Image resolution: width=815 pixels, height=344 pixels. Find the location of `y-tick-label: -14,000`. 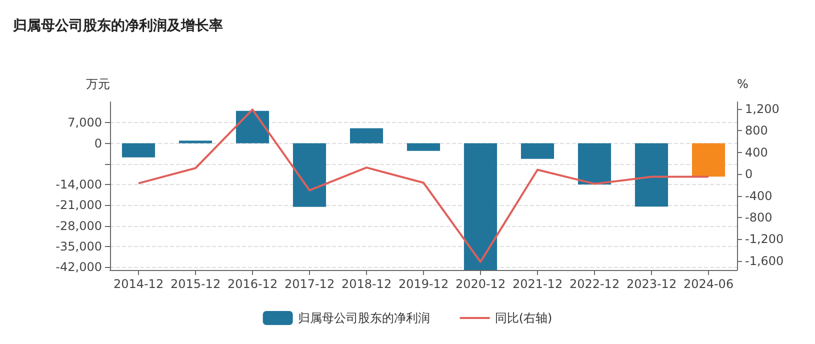

y-tick-label: -14,000 is located at coordinates (79, 185).